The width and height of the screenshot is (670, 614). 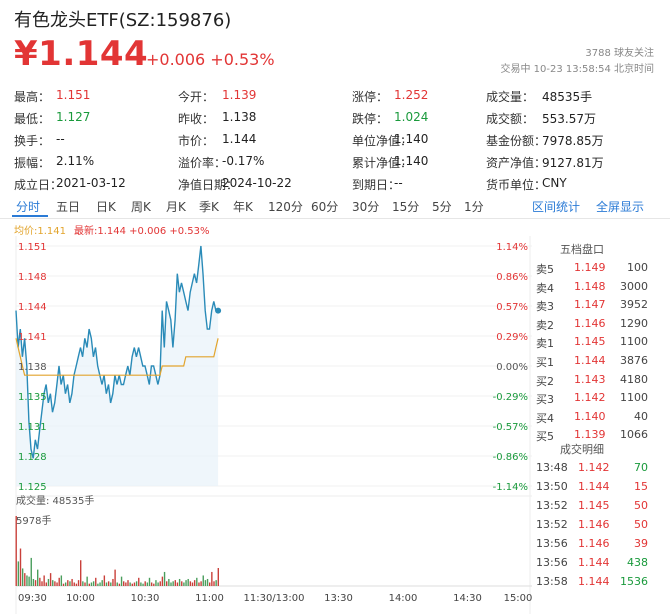 What do you see at coordinates (398, 183) in the screenshot?
I see `maturity-value: --` at bounding box center [398, 183].